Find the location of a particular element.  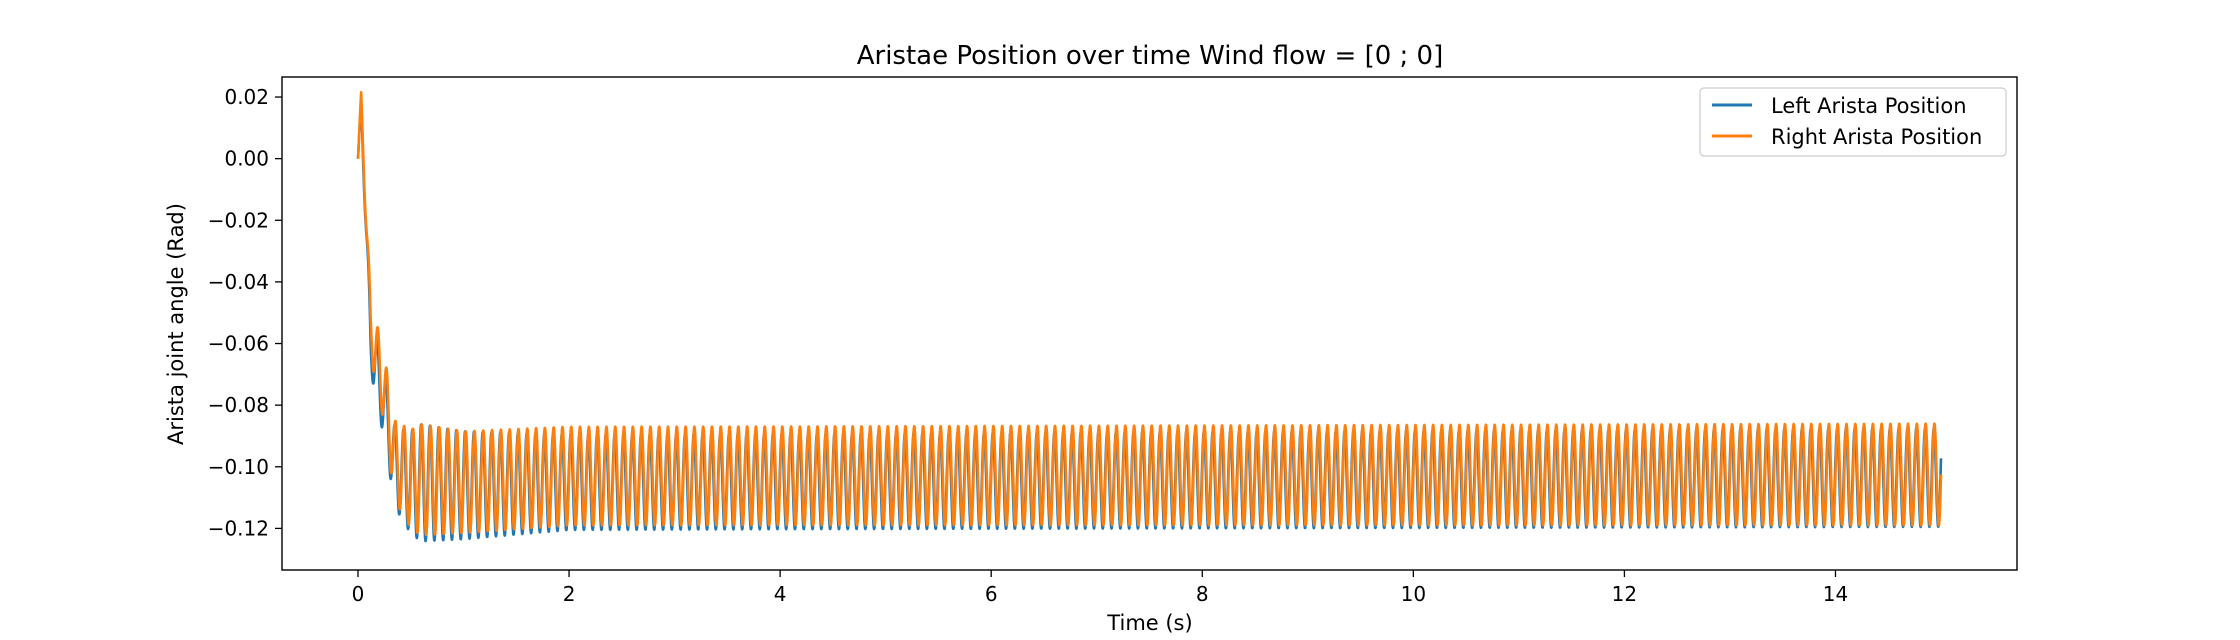

y-tick-label: −0.12 is located at coordinates (238, 528).